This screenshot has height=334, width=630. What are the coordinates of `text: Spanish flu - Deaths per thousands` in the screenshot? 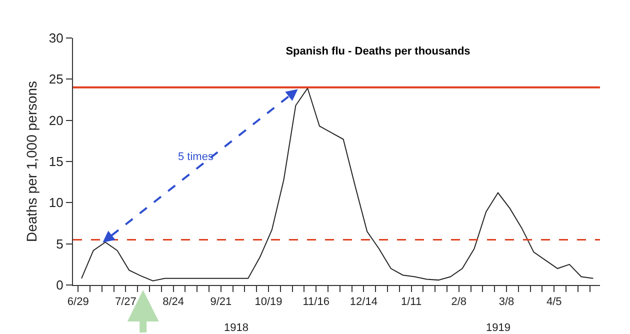 It's located at (378, 51).